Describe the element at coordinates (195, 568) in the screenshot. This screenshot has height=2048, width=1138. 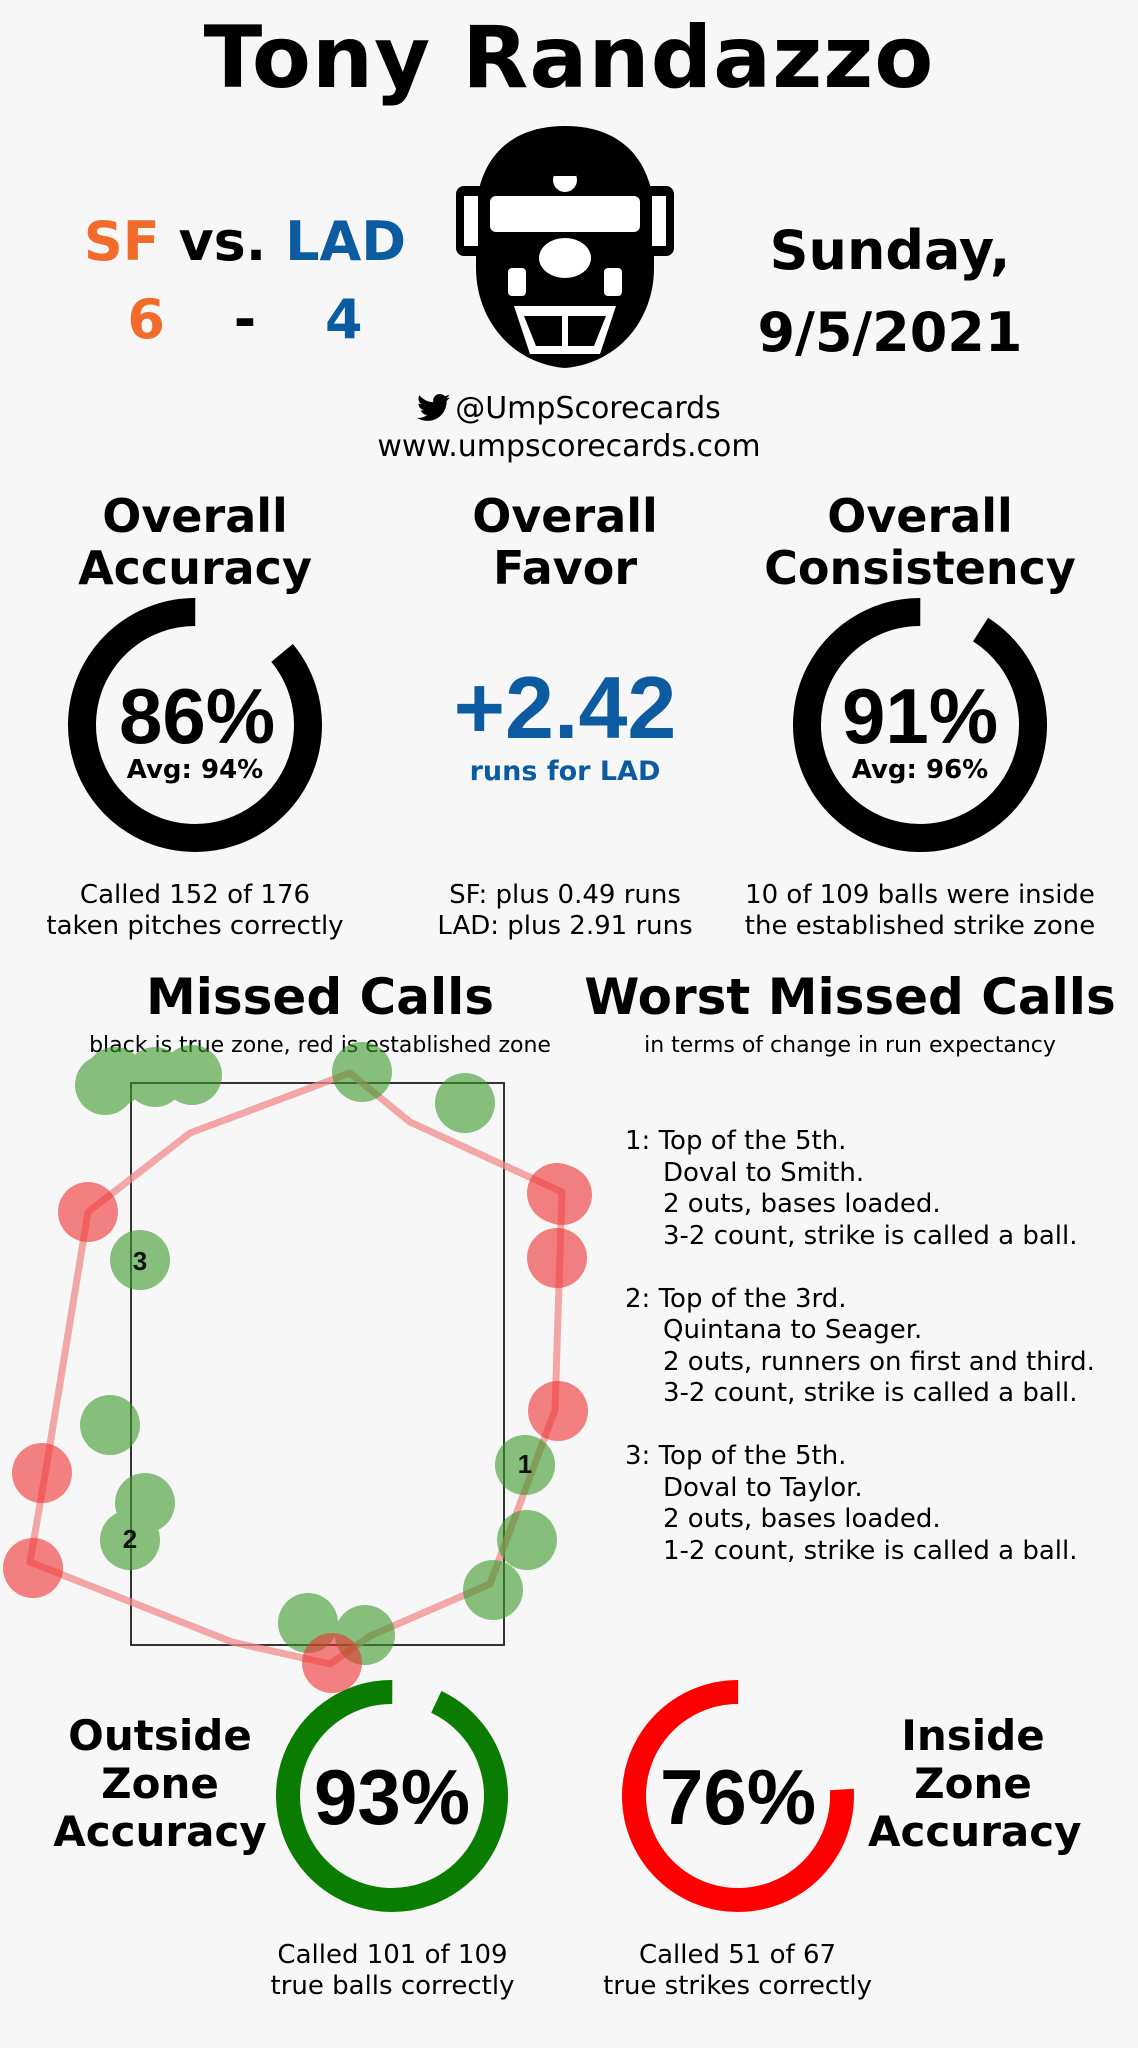
I see `accuracy-title-line2: Accuracy` at that location.